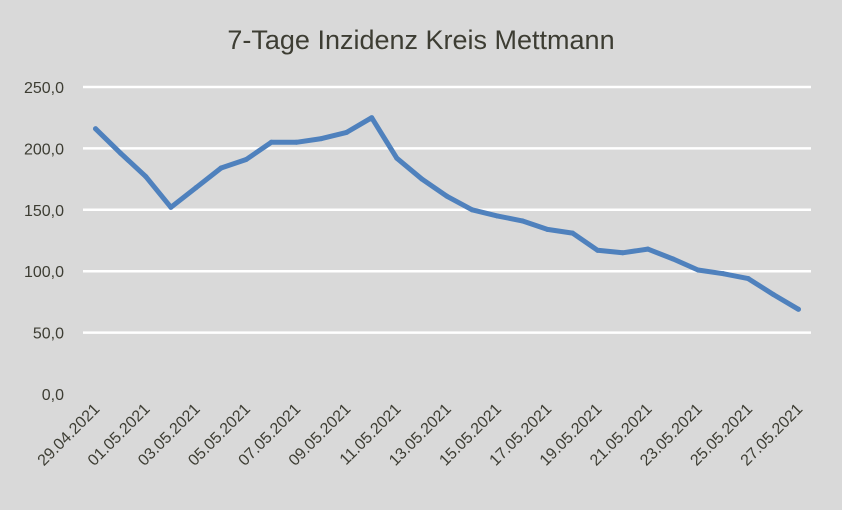  What do you see at coordinates (420, 40) in the screenshot?
I see `chart-title: 7-Tage Inzidenz Kreis Mettmann` at bounding box center [420, 40].